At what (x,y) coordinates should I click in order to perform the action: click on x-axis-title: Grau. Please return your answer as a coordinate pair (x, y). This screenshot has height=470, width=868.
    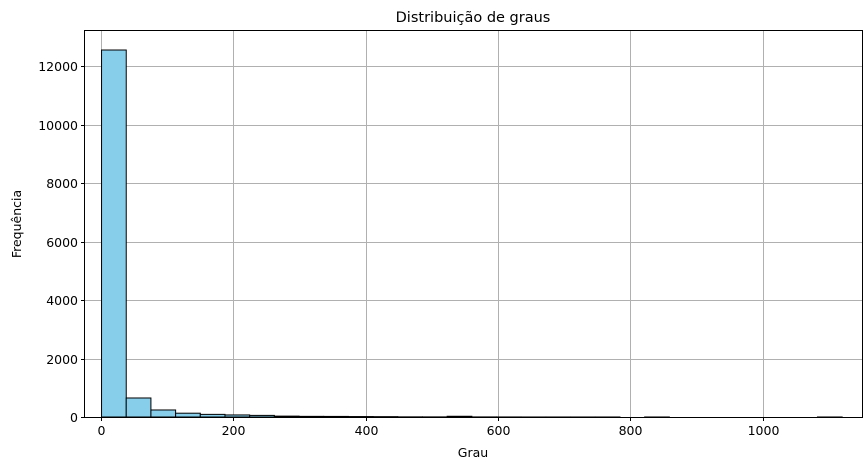
    Looking at the image, I should click on (473, 452).